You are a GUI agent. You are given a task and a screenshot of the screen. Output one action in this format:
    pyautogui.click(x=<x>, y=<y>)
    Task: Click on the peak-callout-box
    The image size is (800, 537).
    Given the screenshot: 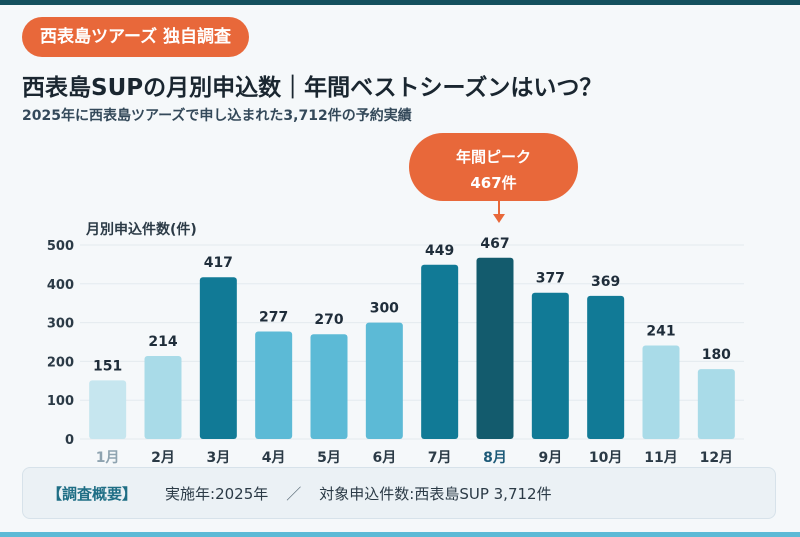 What is the action you would take?
    pyautogui.click(x=493, y=167)
    